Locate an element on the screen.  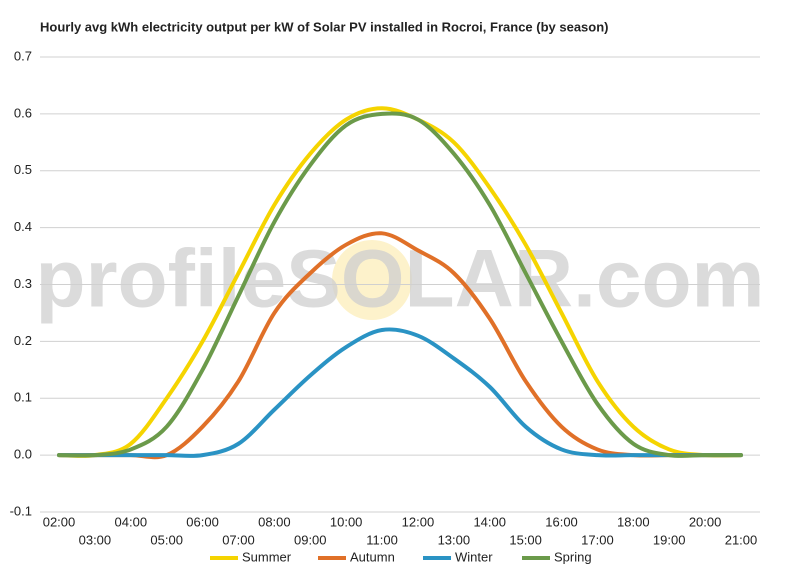
legend-label: Spring is located at coordinates (573, 556).